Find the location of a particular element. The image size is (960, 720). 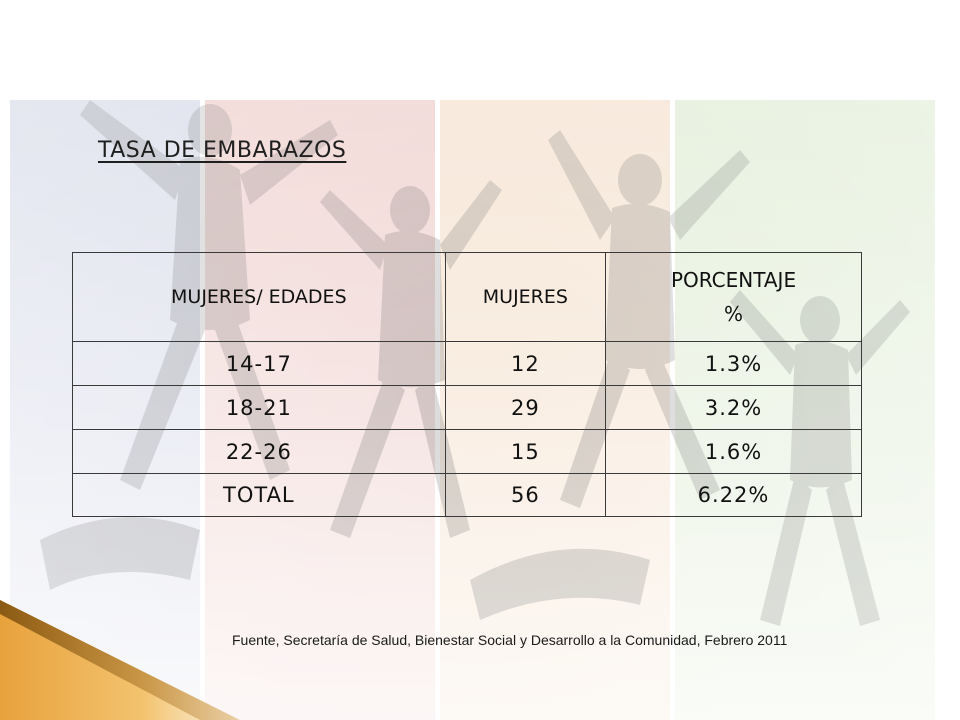

table-header-row: MUJERES/ EDADES MUJERES PORCENTAJE % is located at coordinates (467, 297).